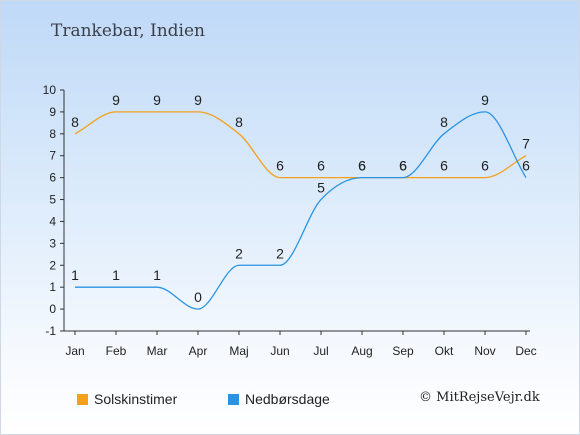 This screenshot has height=435, width=580. What do you see at coordinates (287, 399) in the screenshot?
I see `legend-label-rain: Nedbørsdage` at bounding box center [287, 399].